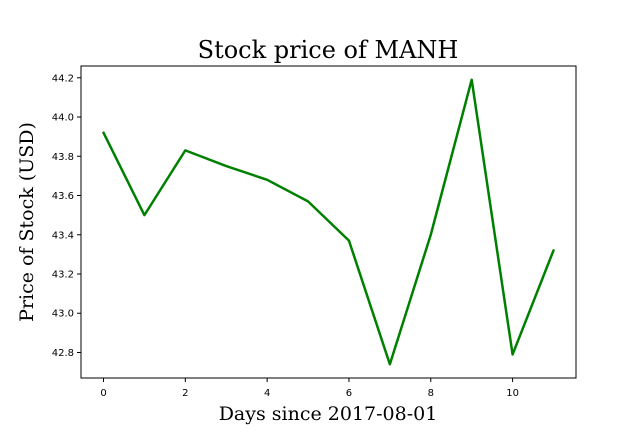 This screenshot has width=640, height=440. I want to click on x-tick-label: 10, so click(512, 393).